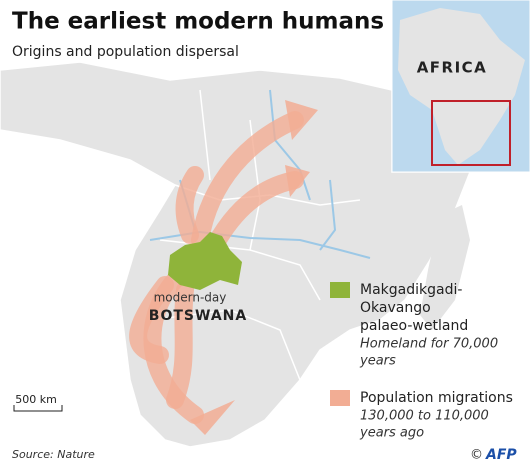 This screenshot has width=530, height=473. Describe the element at coordinates (445, 267) in the screenshot. I see `madagascar` at that location.